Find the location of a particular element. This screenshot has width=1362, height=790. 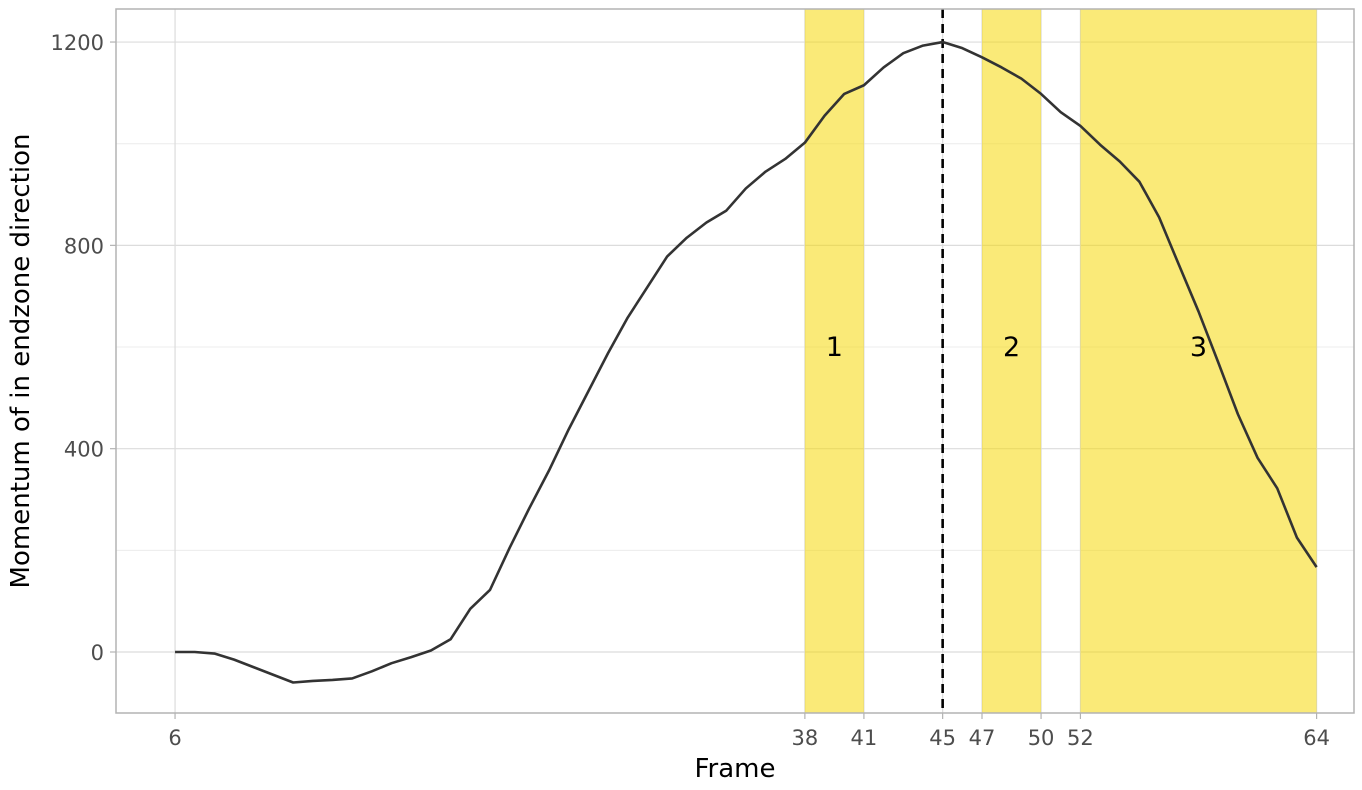

region-label-3: 3 is located at coordinates (1198, 347).